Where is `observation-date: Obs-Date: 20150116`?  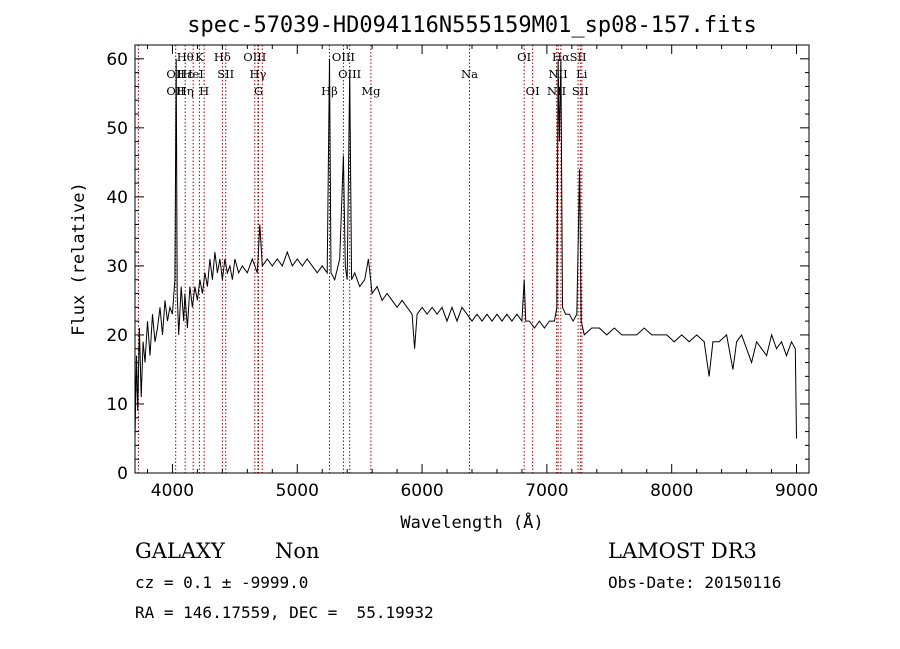
observation-date: Obs-Date: 20150116 is located at coordinates (695, 582).